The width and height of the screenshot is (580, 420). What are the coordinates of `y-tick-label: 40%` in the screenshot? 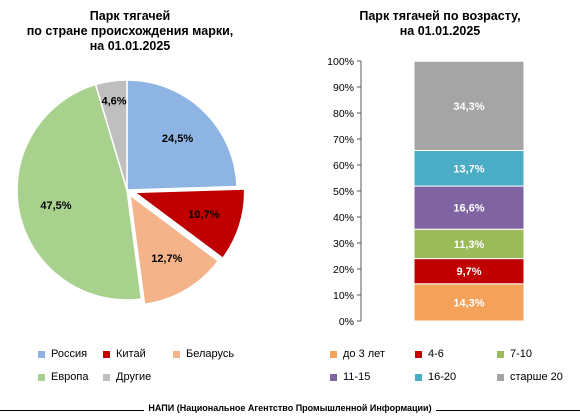 It's located at (343, 218).